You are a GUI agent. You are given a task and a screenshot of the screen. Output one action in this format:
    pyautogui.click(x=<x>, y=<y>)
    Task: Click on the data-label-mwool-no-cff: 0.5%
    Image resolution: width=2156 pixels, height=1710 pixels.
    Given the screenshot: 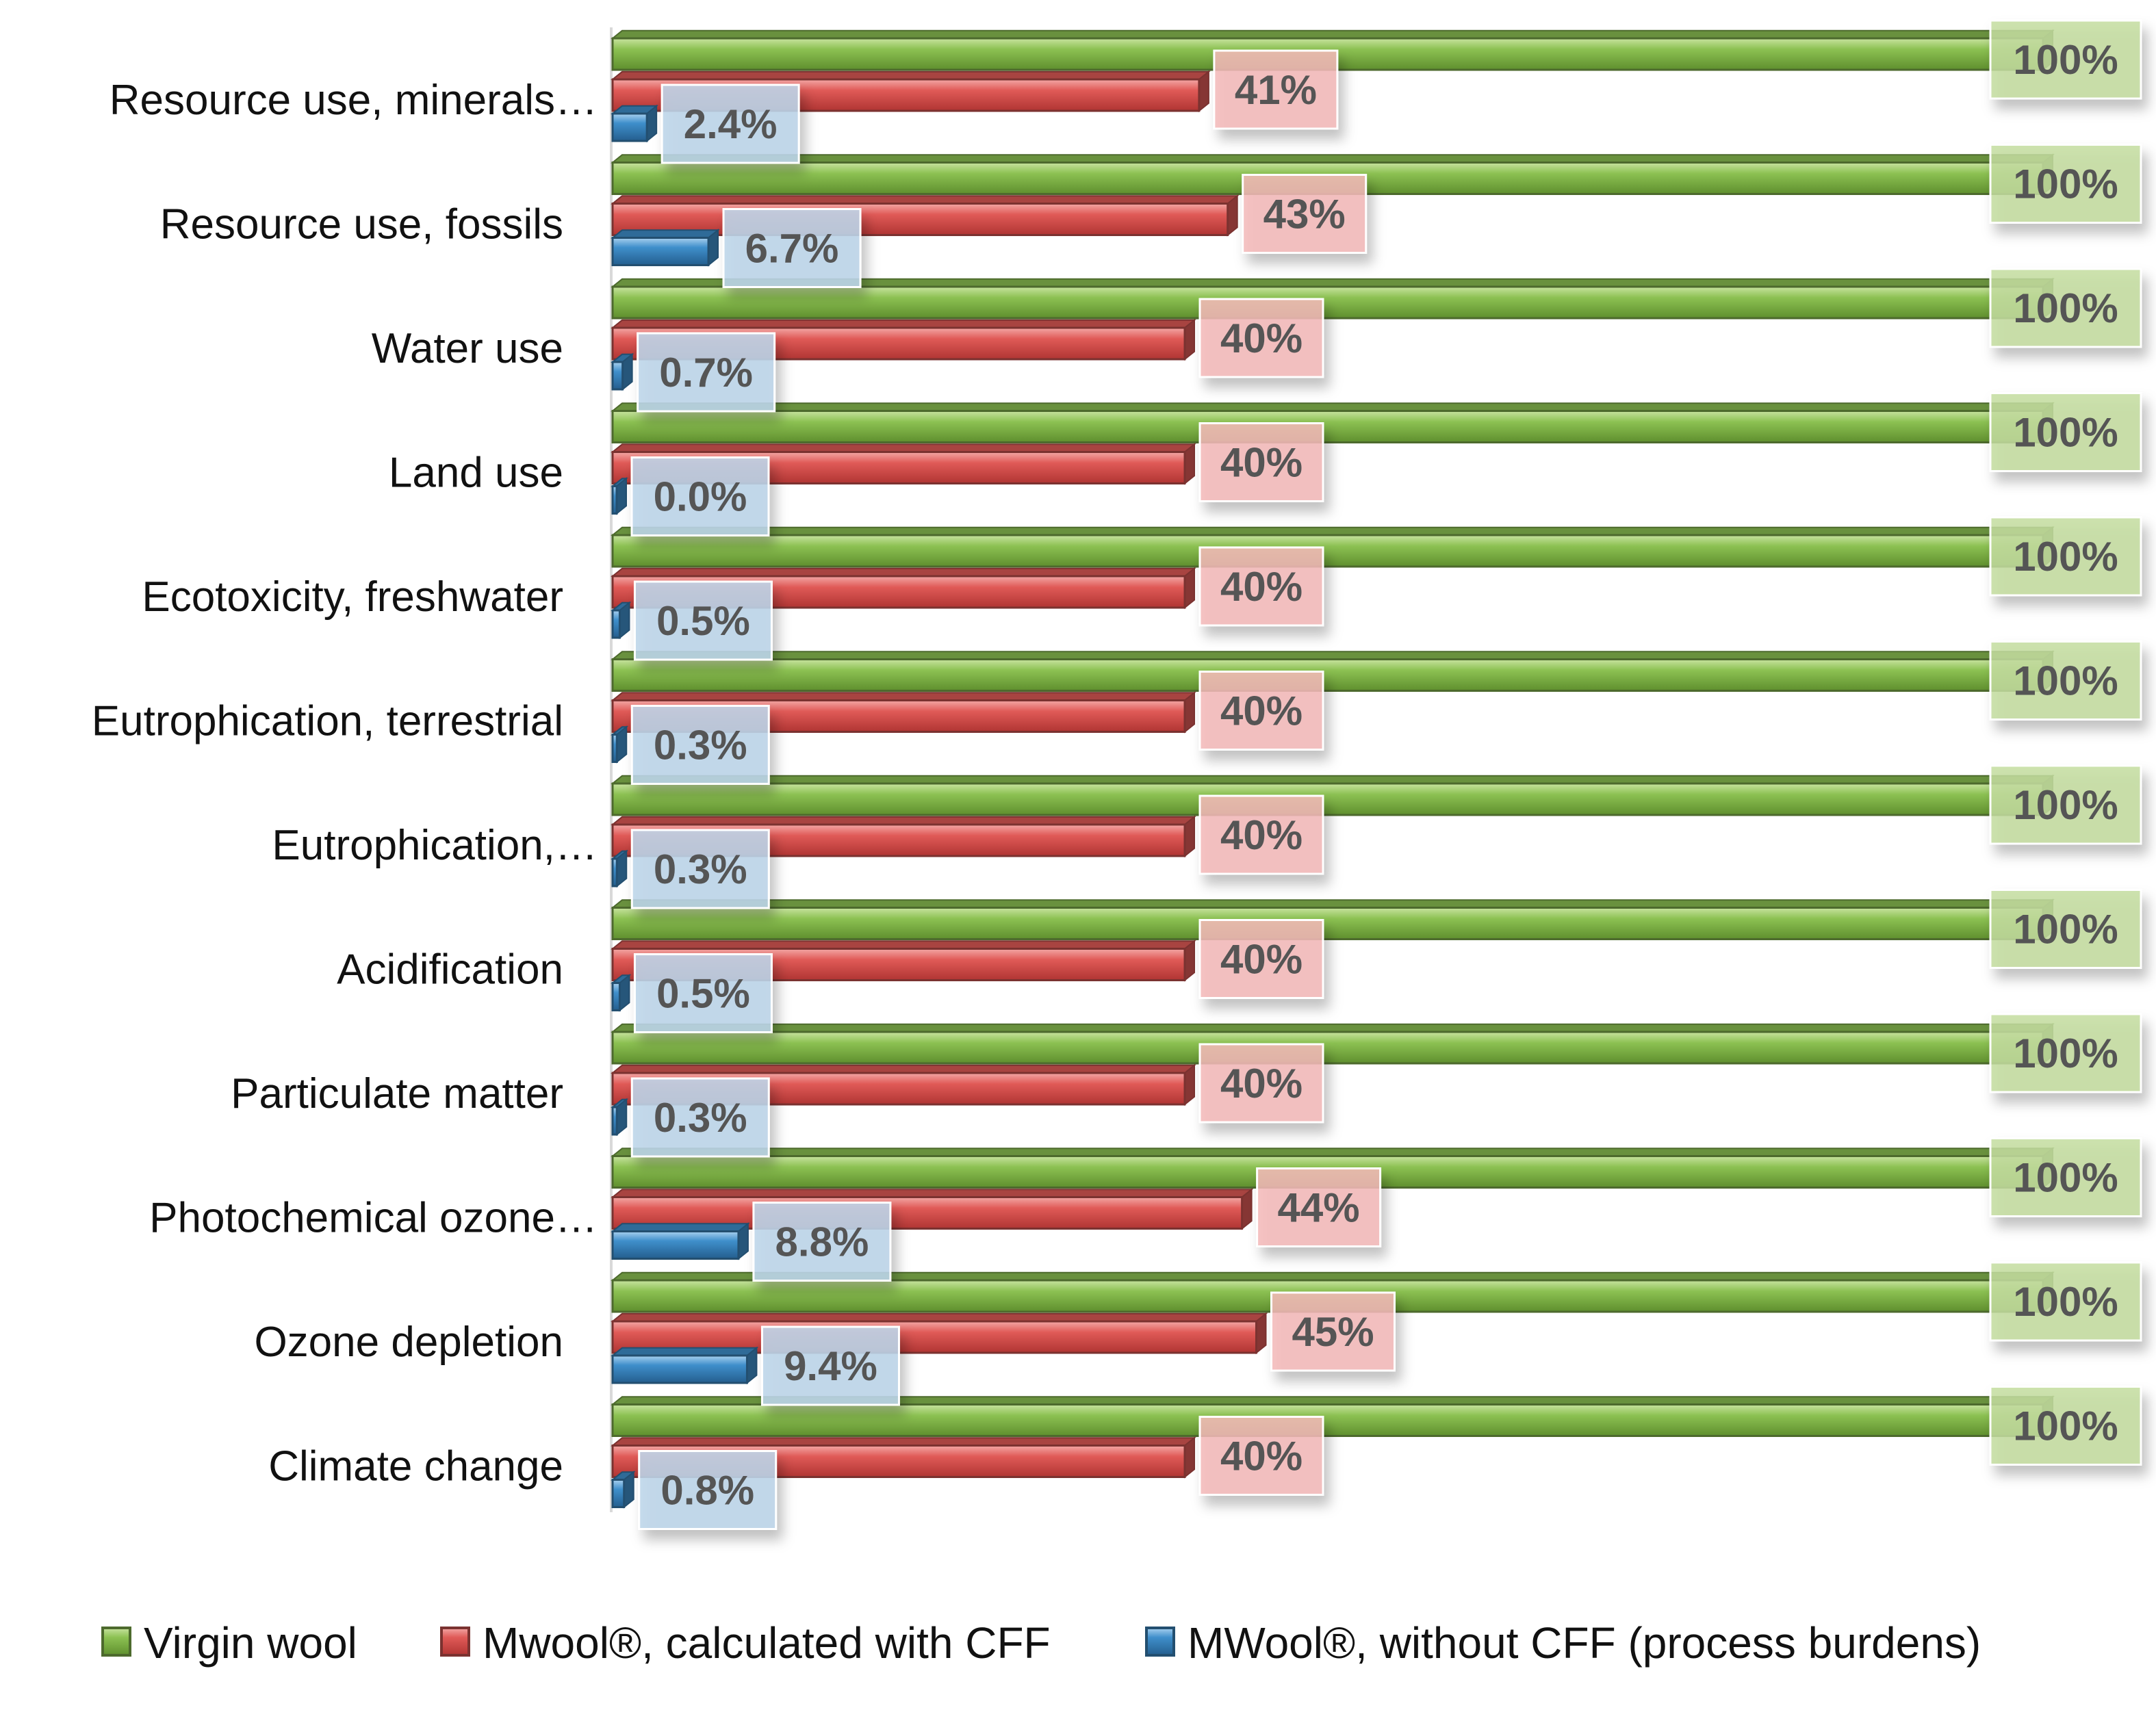 What is the action you would take?
    pyautogui.click(x=703, y=621)
    